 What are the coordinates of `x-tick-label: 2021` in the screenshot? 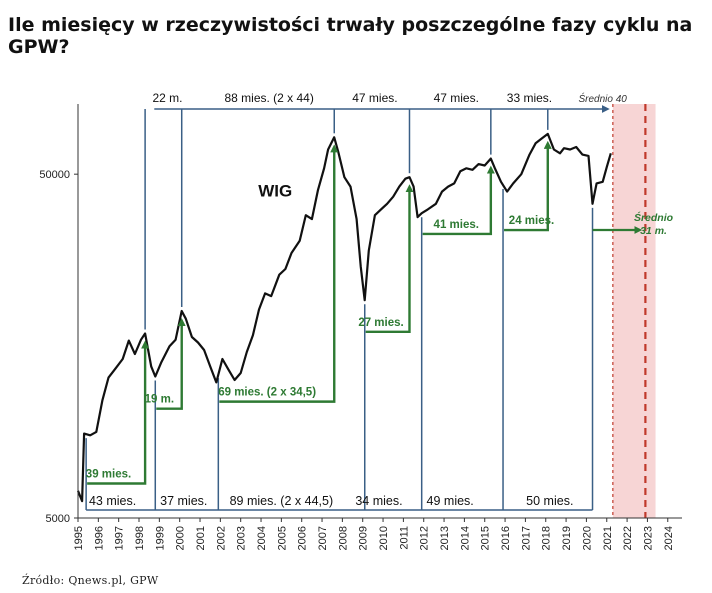 It's located at (608, 538).